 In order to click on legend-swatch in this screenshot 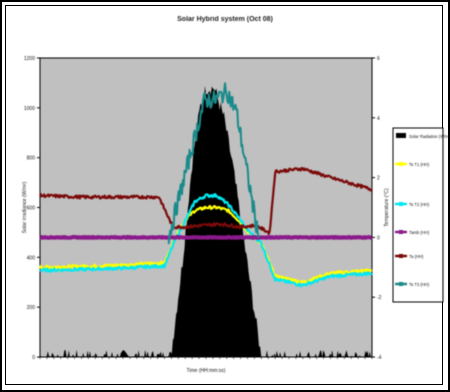, I will do `click(401, 135)`.